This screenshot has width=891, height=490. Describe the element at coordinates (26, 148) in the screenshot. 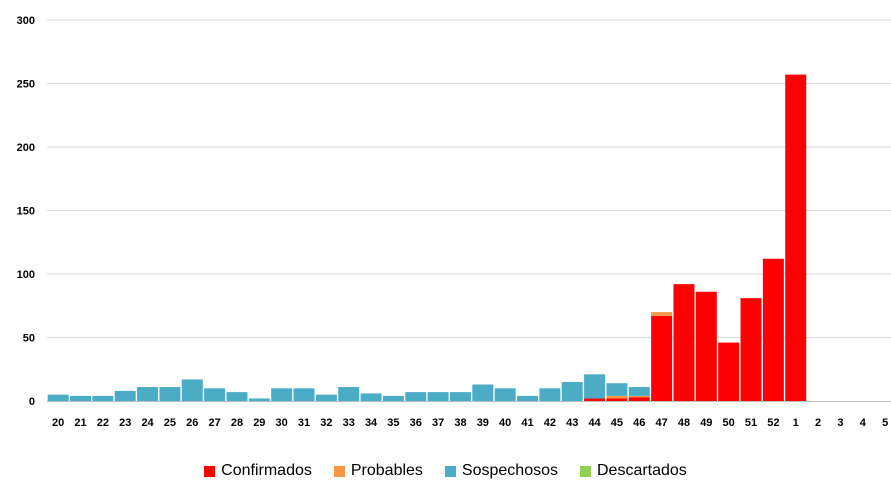

I see `y-tick-label: 200` at that location.